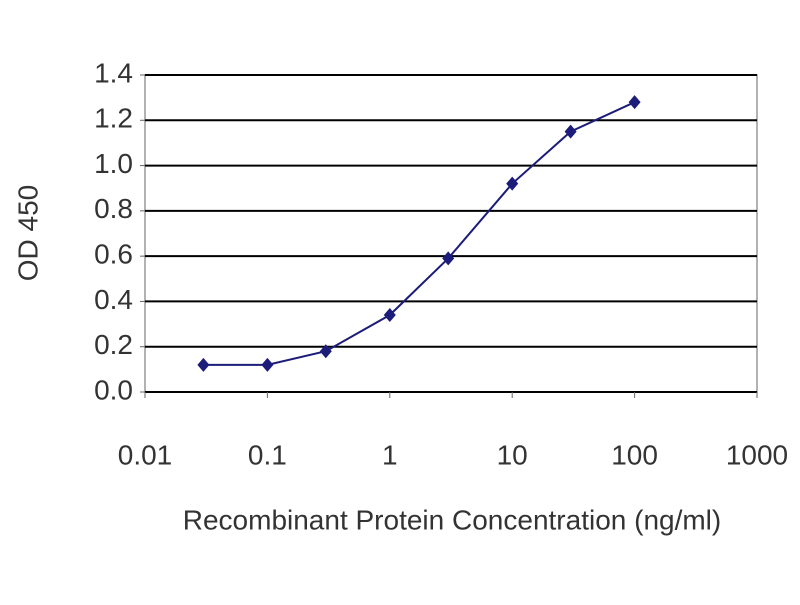 The height and width of the screenshot is (605, 800). Describe the element at coordinates (757, 454) in the screenshot. I see `x-tick-label: 1000` at that location.